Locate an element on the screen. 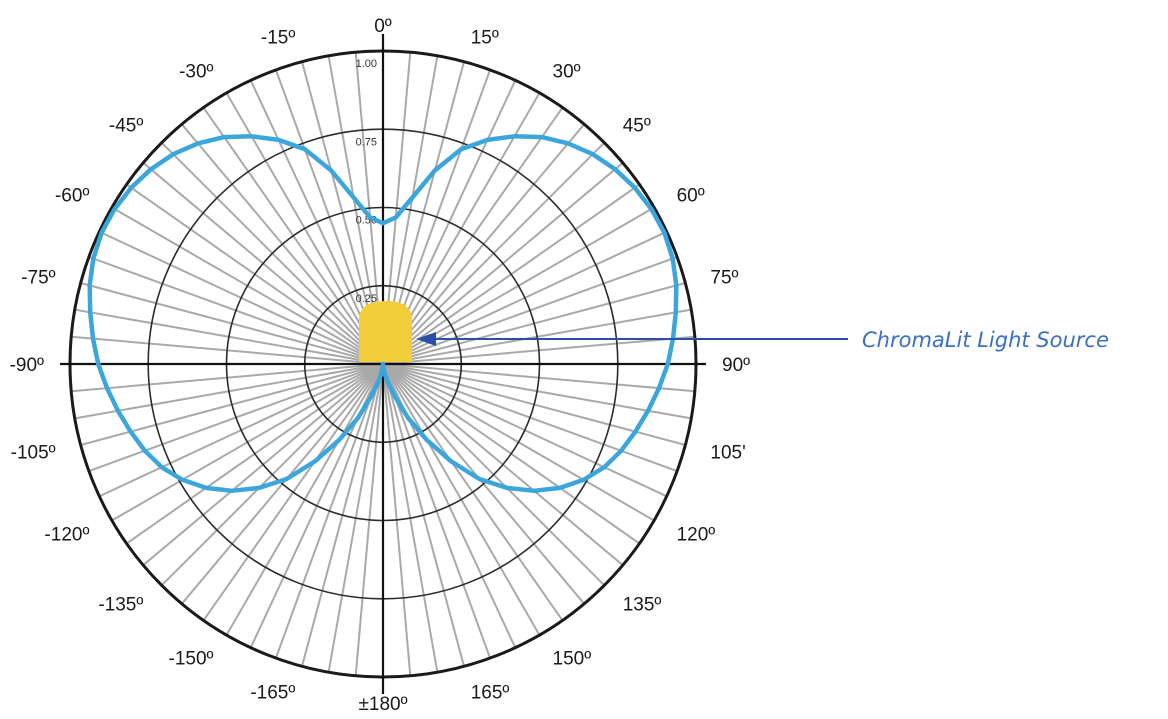 This screenshot has height=719, width=1168. angle-tick-label: 165º is located at coordinates (490, 692).